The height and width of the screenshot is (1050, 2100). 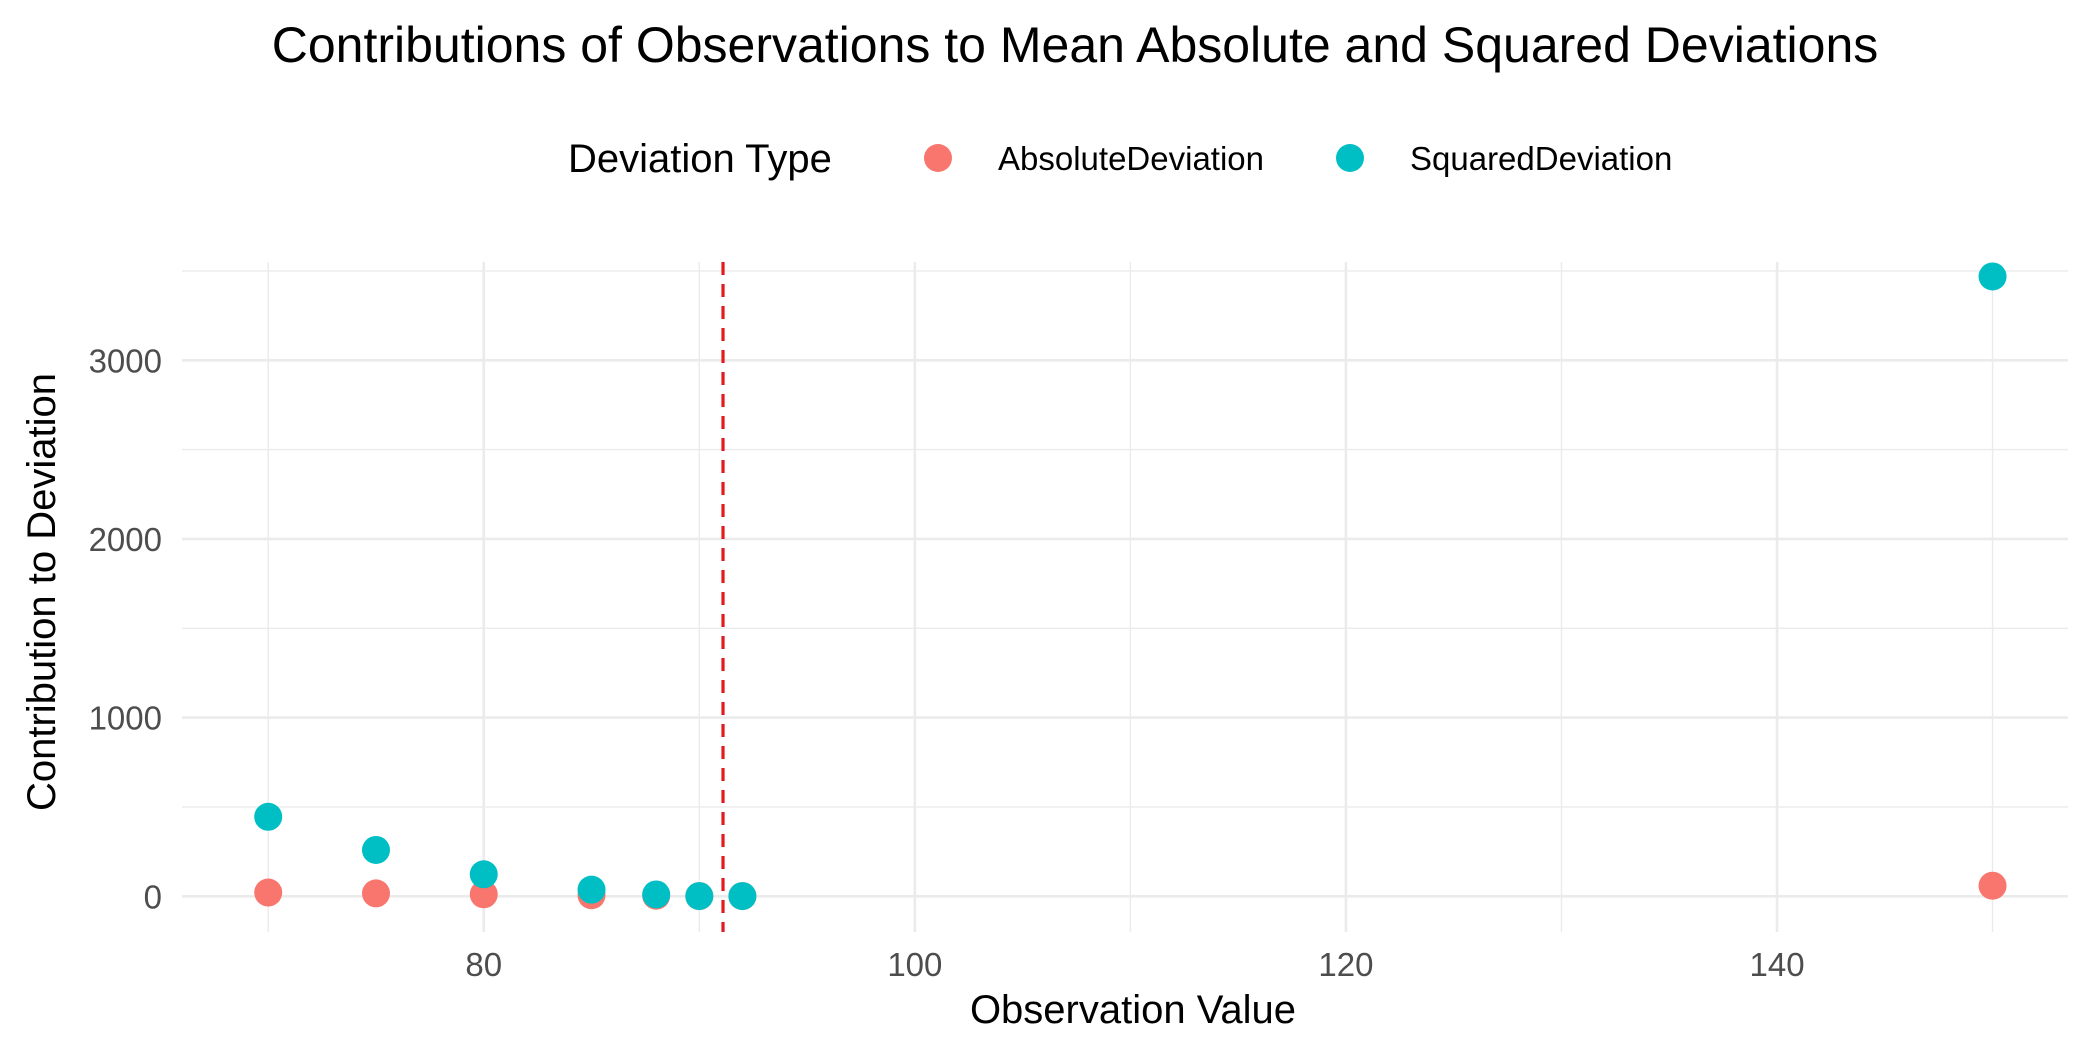 I want to click on legend-key-squareddeviation, so click(x=1350, y=158).